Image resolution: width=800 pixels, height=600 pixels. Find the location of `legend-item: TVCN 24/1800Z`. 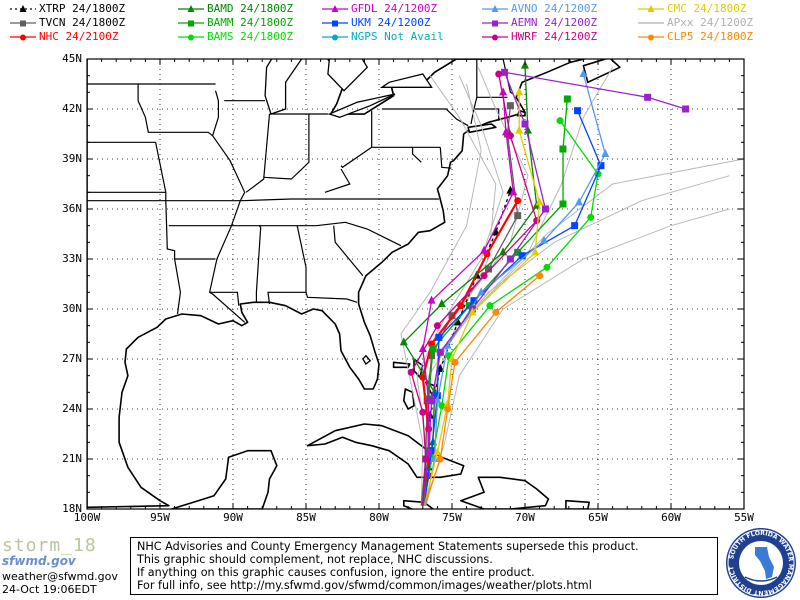

legend-item: TVCN 24/1800Z is located at coordinates (67, 22).